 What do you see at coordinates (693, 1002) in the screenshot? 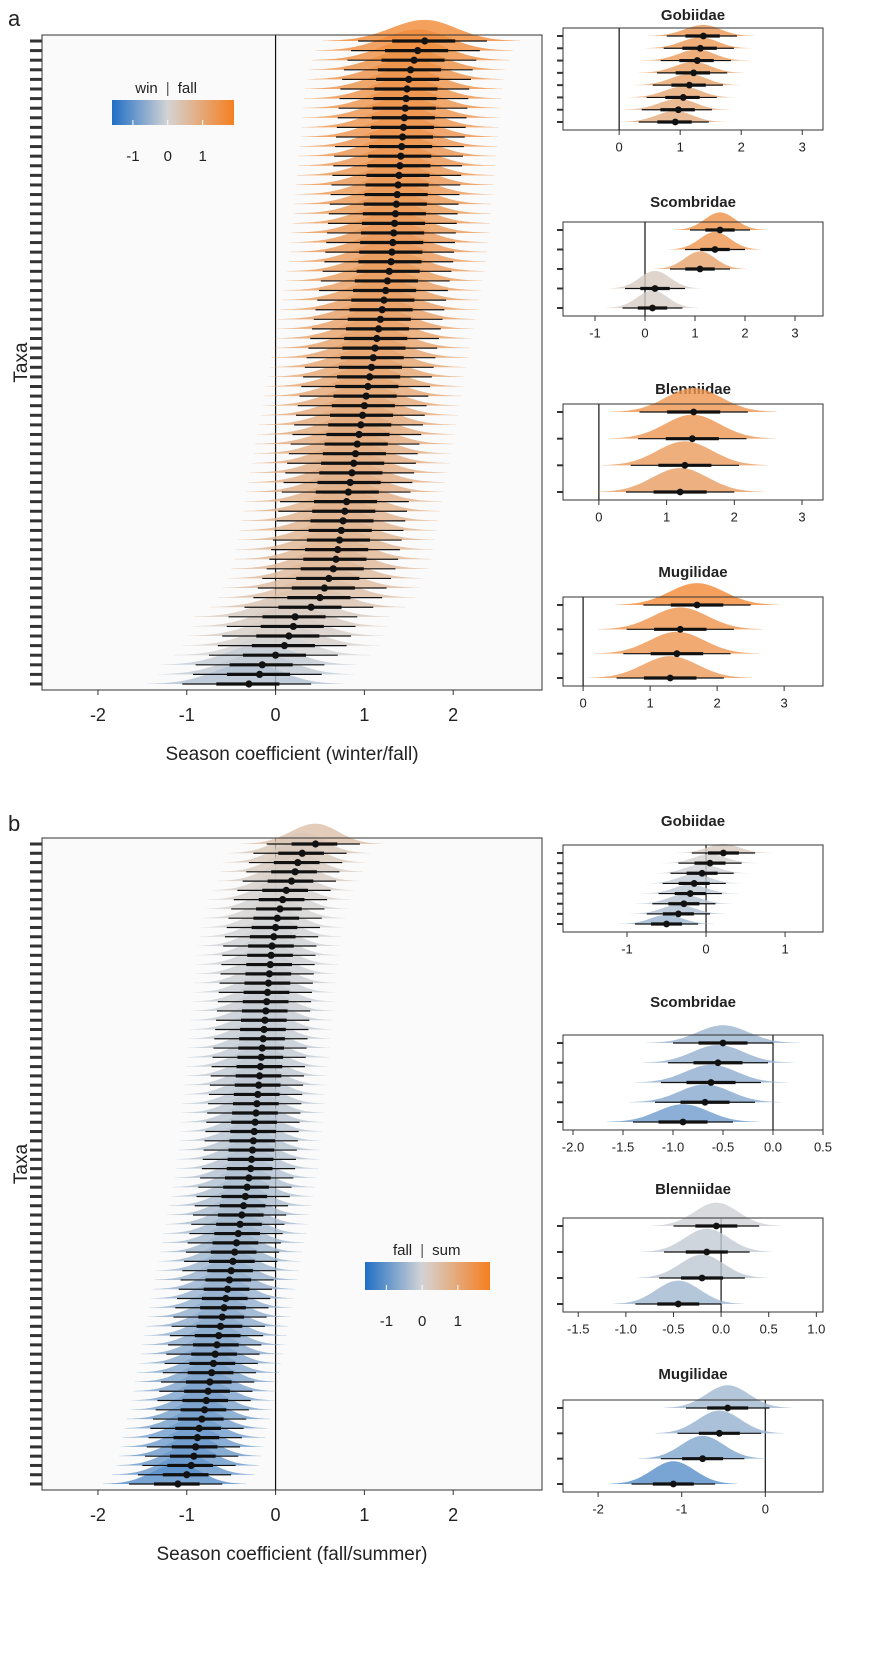
I see `chart-title: Scombridae` at bounding box center [693, 1002].